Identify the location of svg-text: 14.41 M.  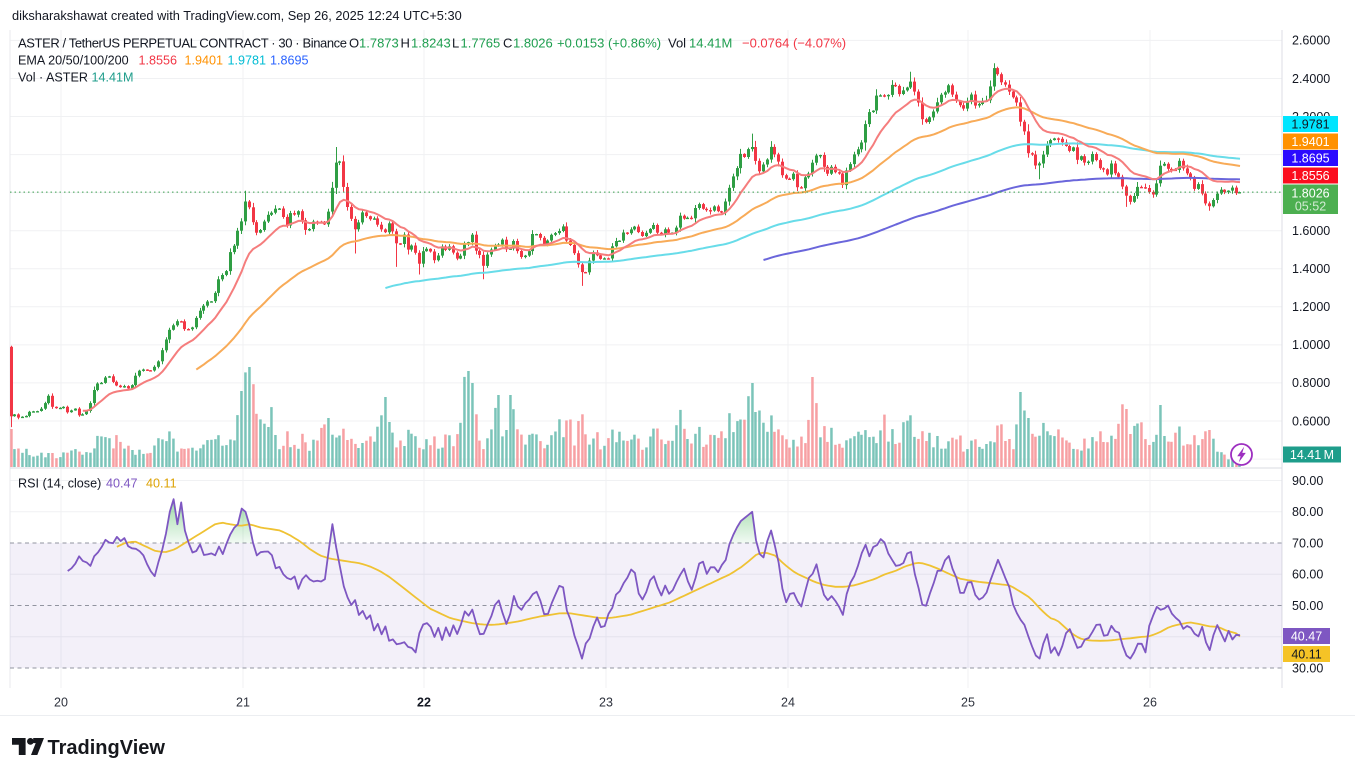
(1312, 455).